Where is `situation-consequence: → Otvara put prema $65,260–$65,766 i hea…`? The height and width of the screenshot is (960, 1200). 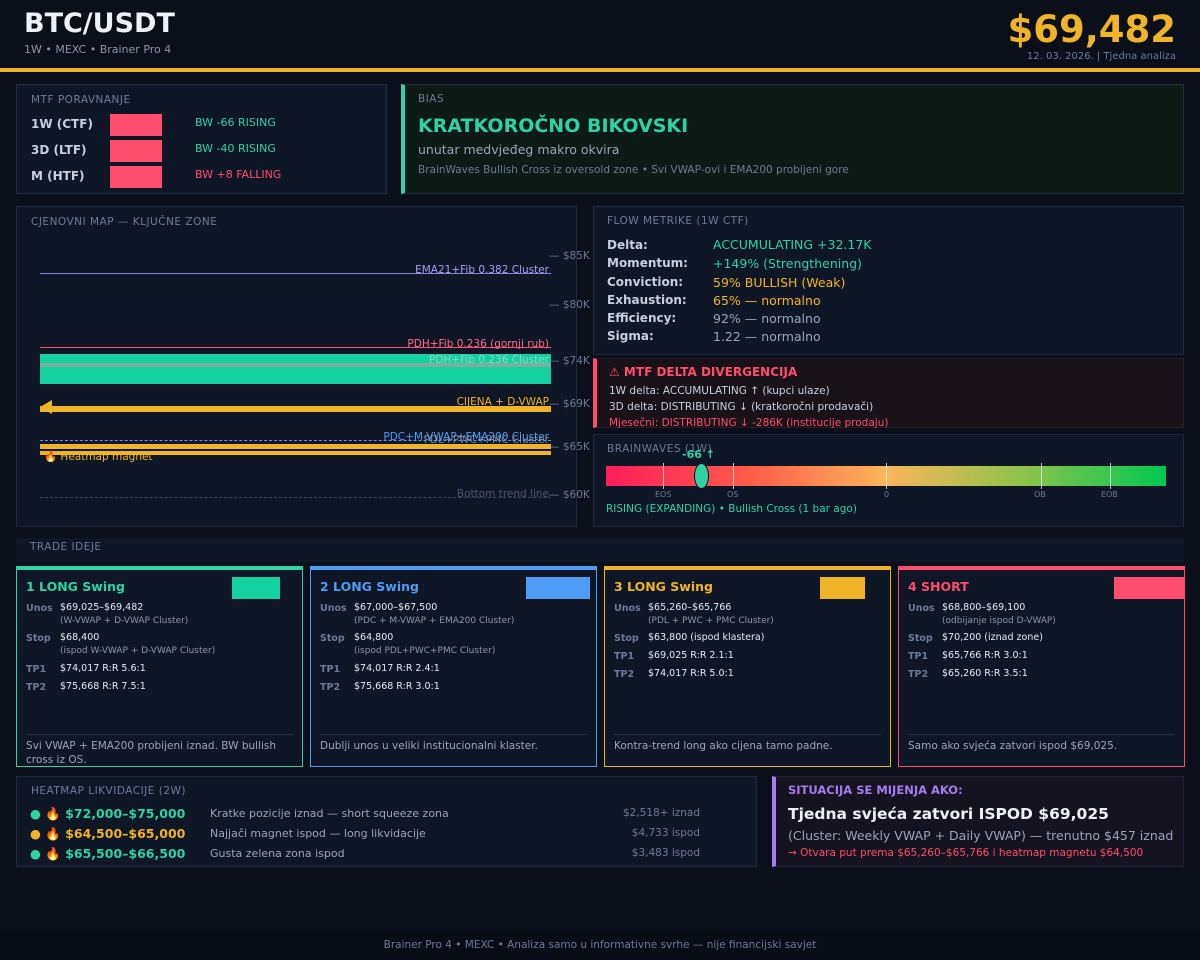
situation-consequence: → Otvara put prema $65,260–$65,766 i hea… is located at coordinates (966, 853).